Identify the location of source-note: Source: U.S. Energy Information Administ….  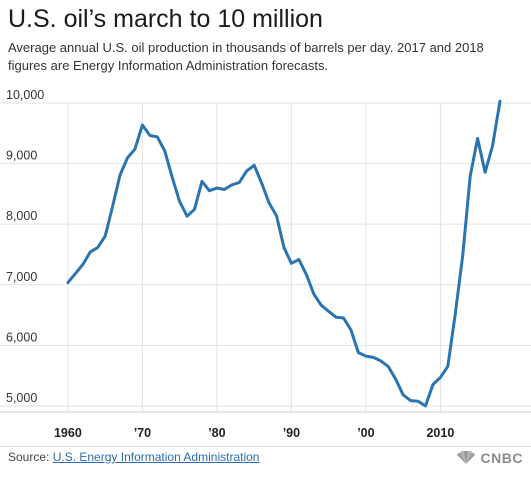
(133, 457).